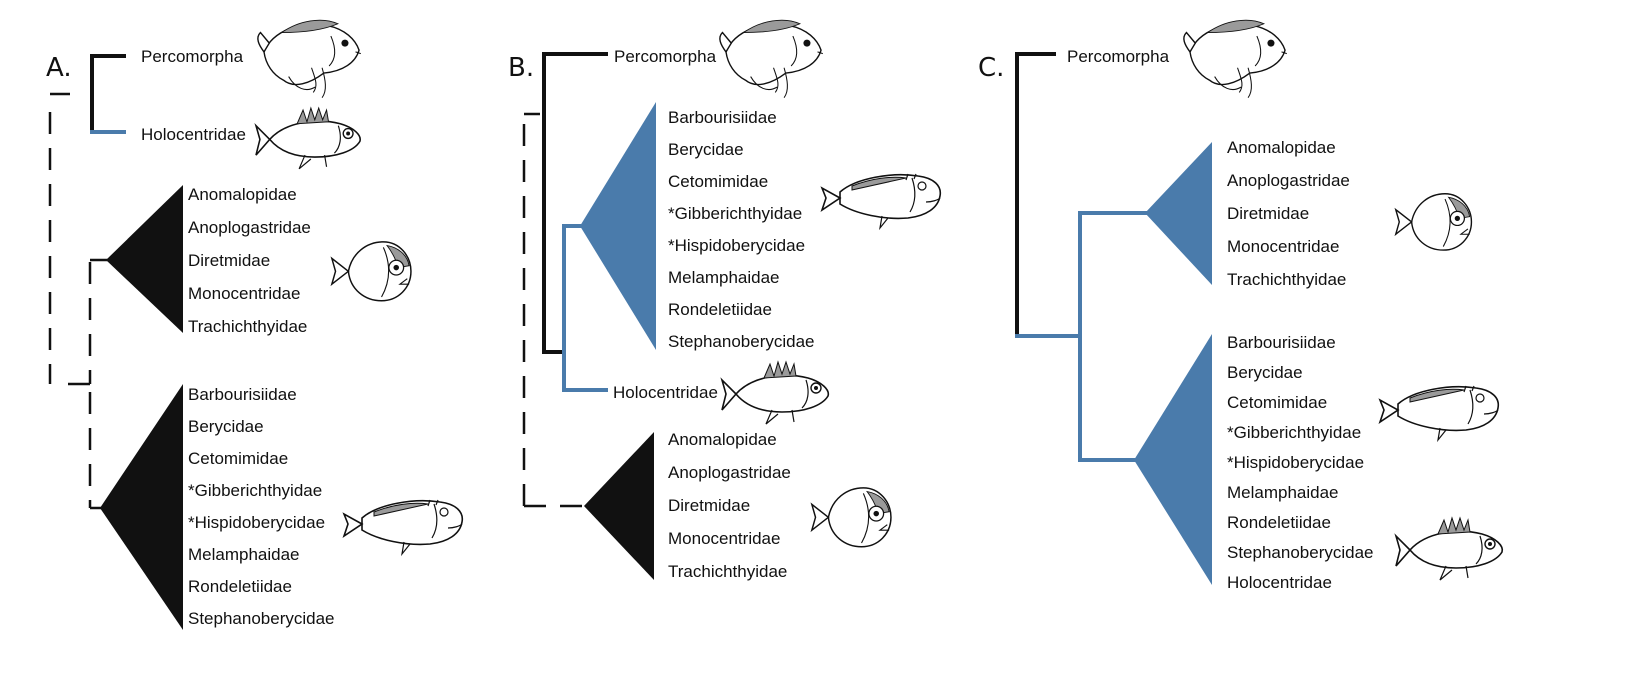 The image size is (1632, 680). What do you see at coordinates (991, 68) in the screenshot?
I see `panel-label: C.` at bounding box center [991, 68].